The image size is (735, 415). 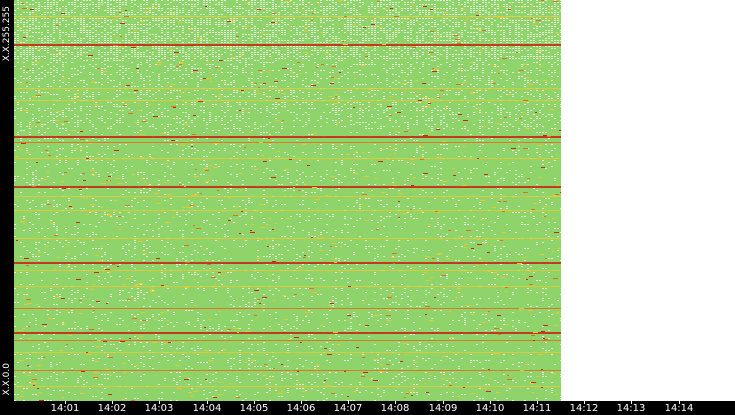 What do you see at coordinates (395, 408) in the screenshot?
I see `x-tick-label: 14:08` at bounding box center [395, 408].